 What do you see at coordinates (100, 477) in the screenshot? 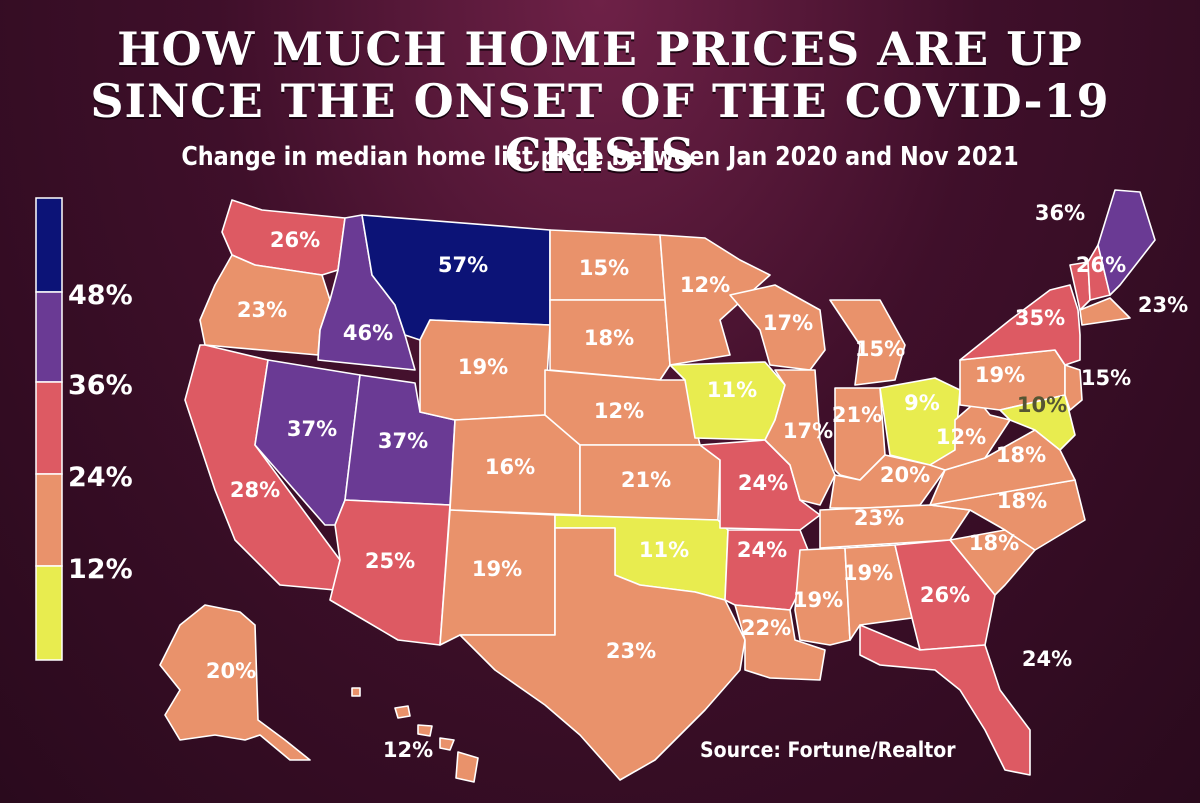
I see `legend-tick-24: 24%` at bounding box center [100, 477].